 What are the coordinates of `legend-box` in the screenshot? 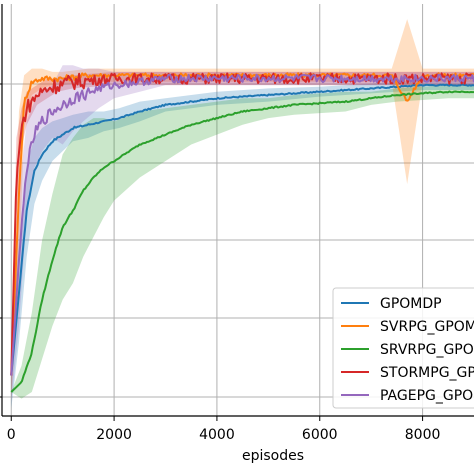 It's located at (403, 348).